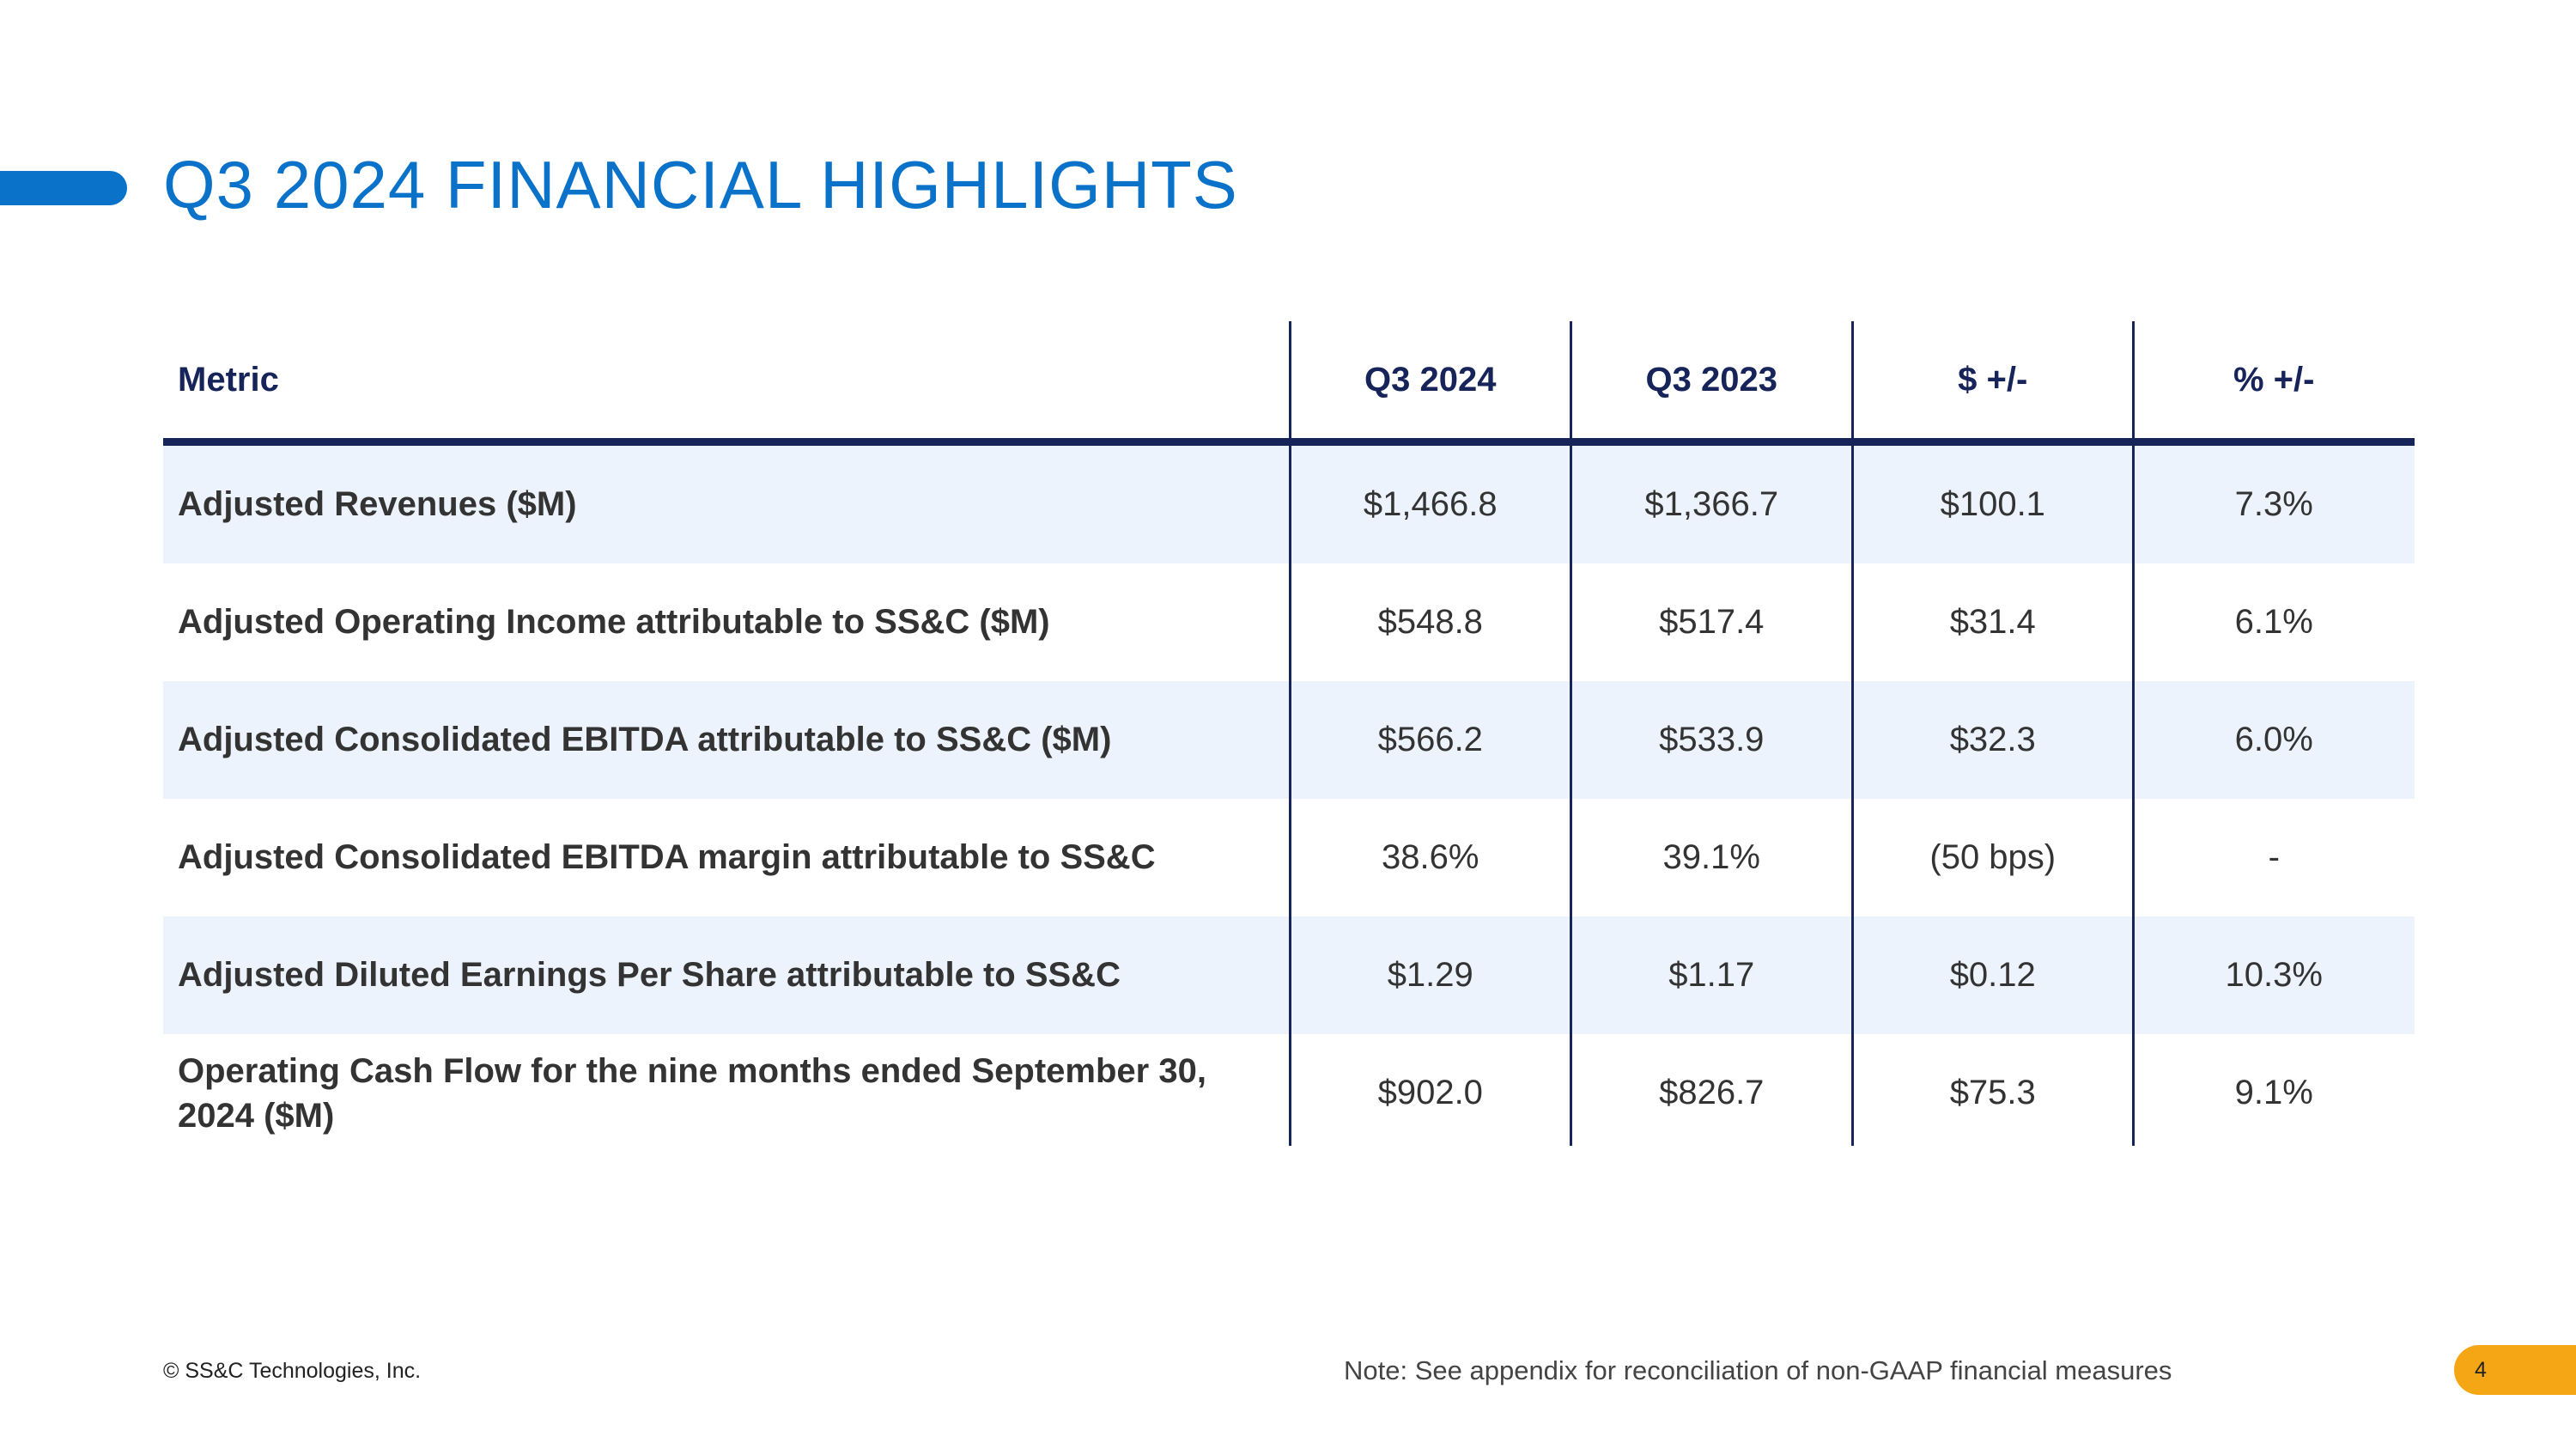  What do you see at coordinates (1712, 739) in the screenshot?
I see `value-q3-2023: $533.9` at bounding box center [1712, 739].